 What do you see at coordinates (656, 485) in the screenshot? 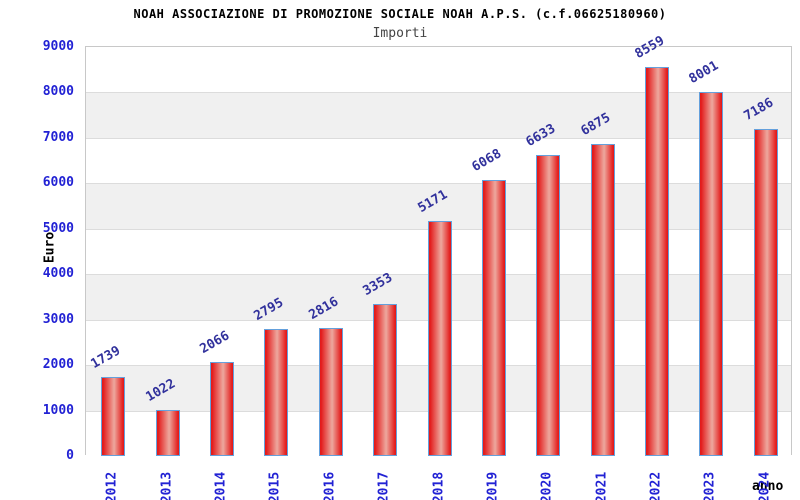
I see `x-tick-label: 2022` at bounding box center [656, 485].